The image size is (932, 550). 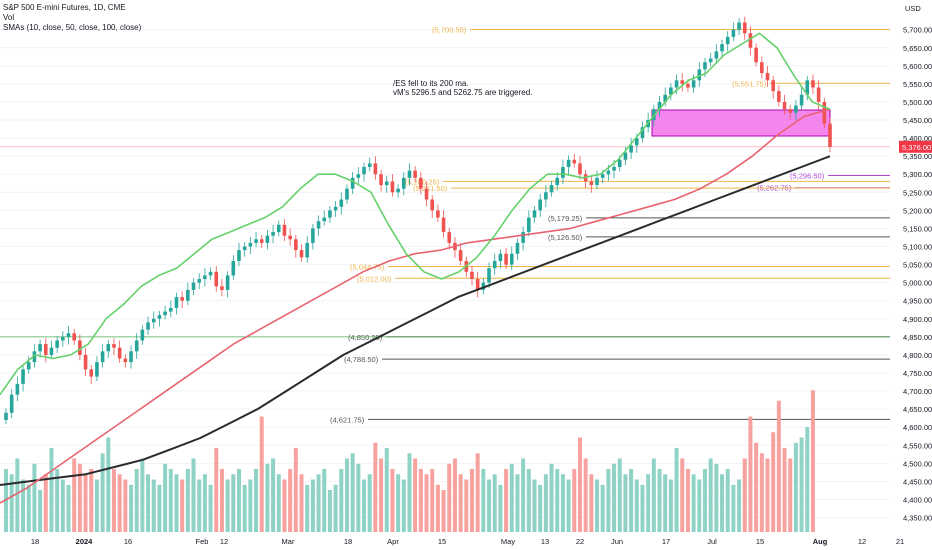 What do you see at coordinates (393, 541) in the screenshot?
I see `time-tick-label: Apr` at bounding box center [393, 541].